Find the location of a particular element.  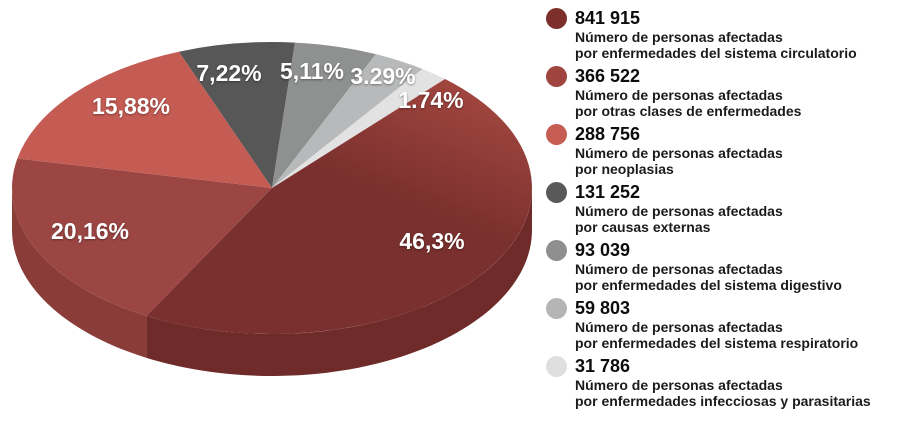

pie-percentage-label: 3.29% is located at coordinates (382, 76).